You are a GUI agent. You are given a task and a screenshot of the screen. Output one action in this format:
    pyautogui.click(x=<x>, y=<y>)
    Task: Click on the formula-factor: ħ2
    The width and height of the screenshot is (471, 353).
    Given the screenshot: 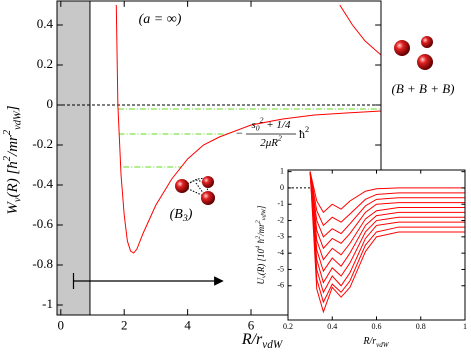 What is the action you would take?
    pyautogui.click(x=304, y=133)
    